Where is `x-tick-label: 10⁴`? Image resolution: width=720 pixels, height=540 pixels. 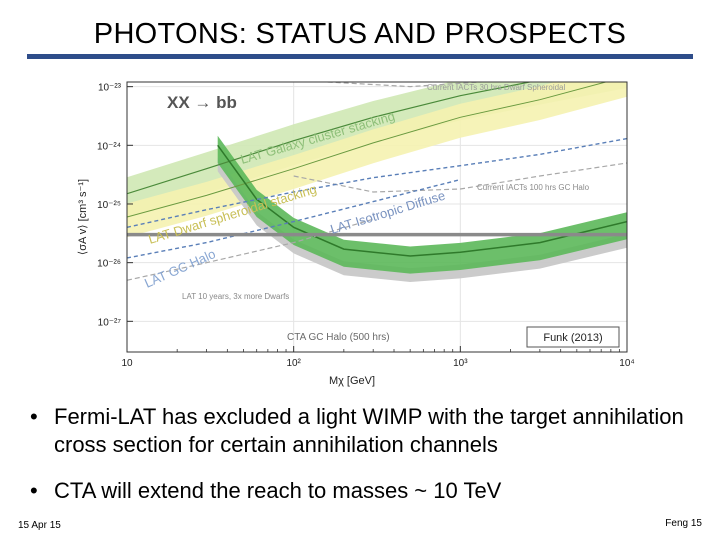
x-tick-label: 10⁴ is located at coordinates (626, 363).